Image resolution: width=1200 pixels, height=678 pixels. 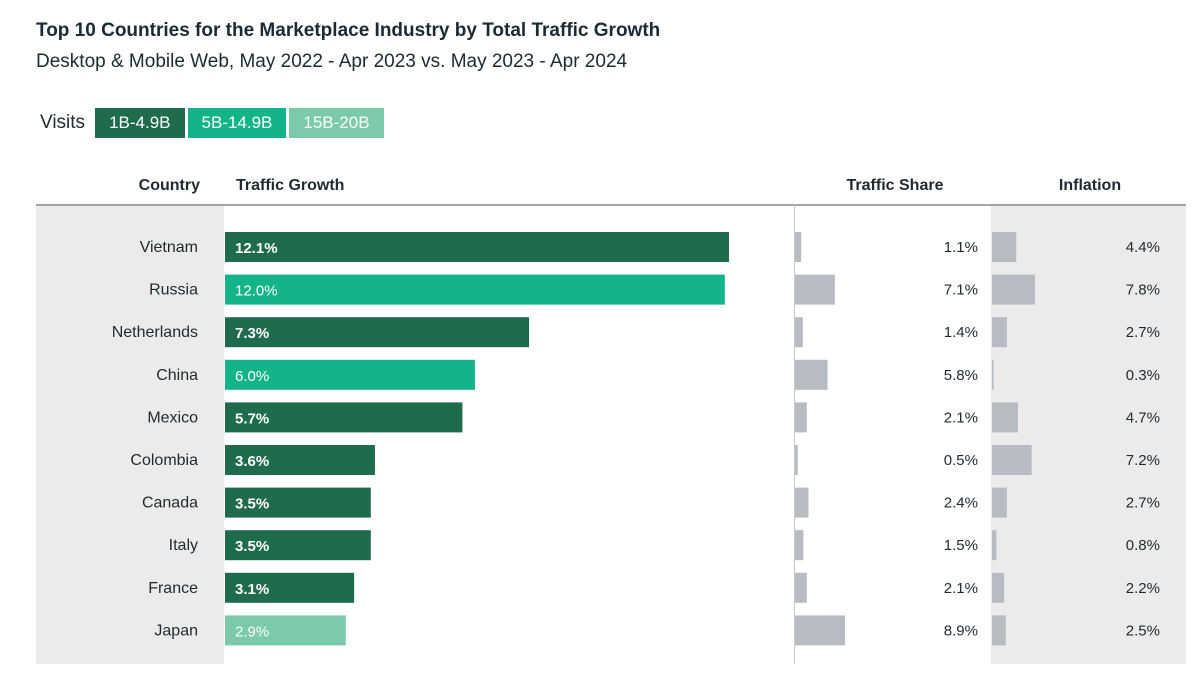 I want to click on legend: Visits 1B-4.9B 5B-14.9B 15B-20B, so click(x=211, y=123).